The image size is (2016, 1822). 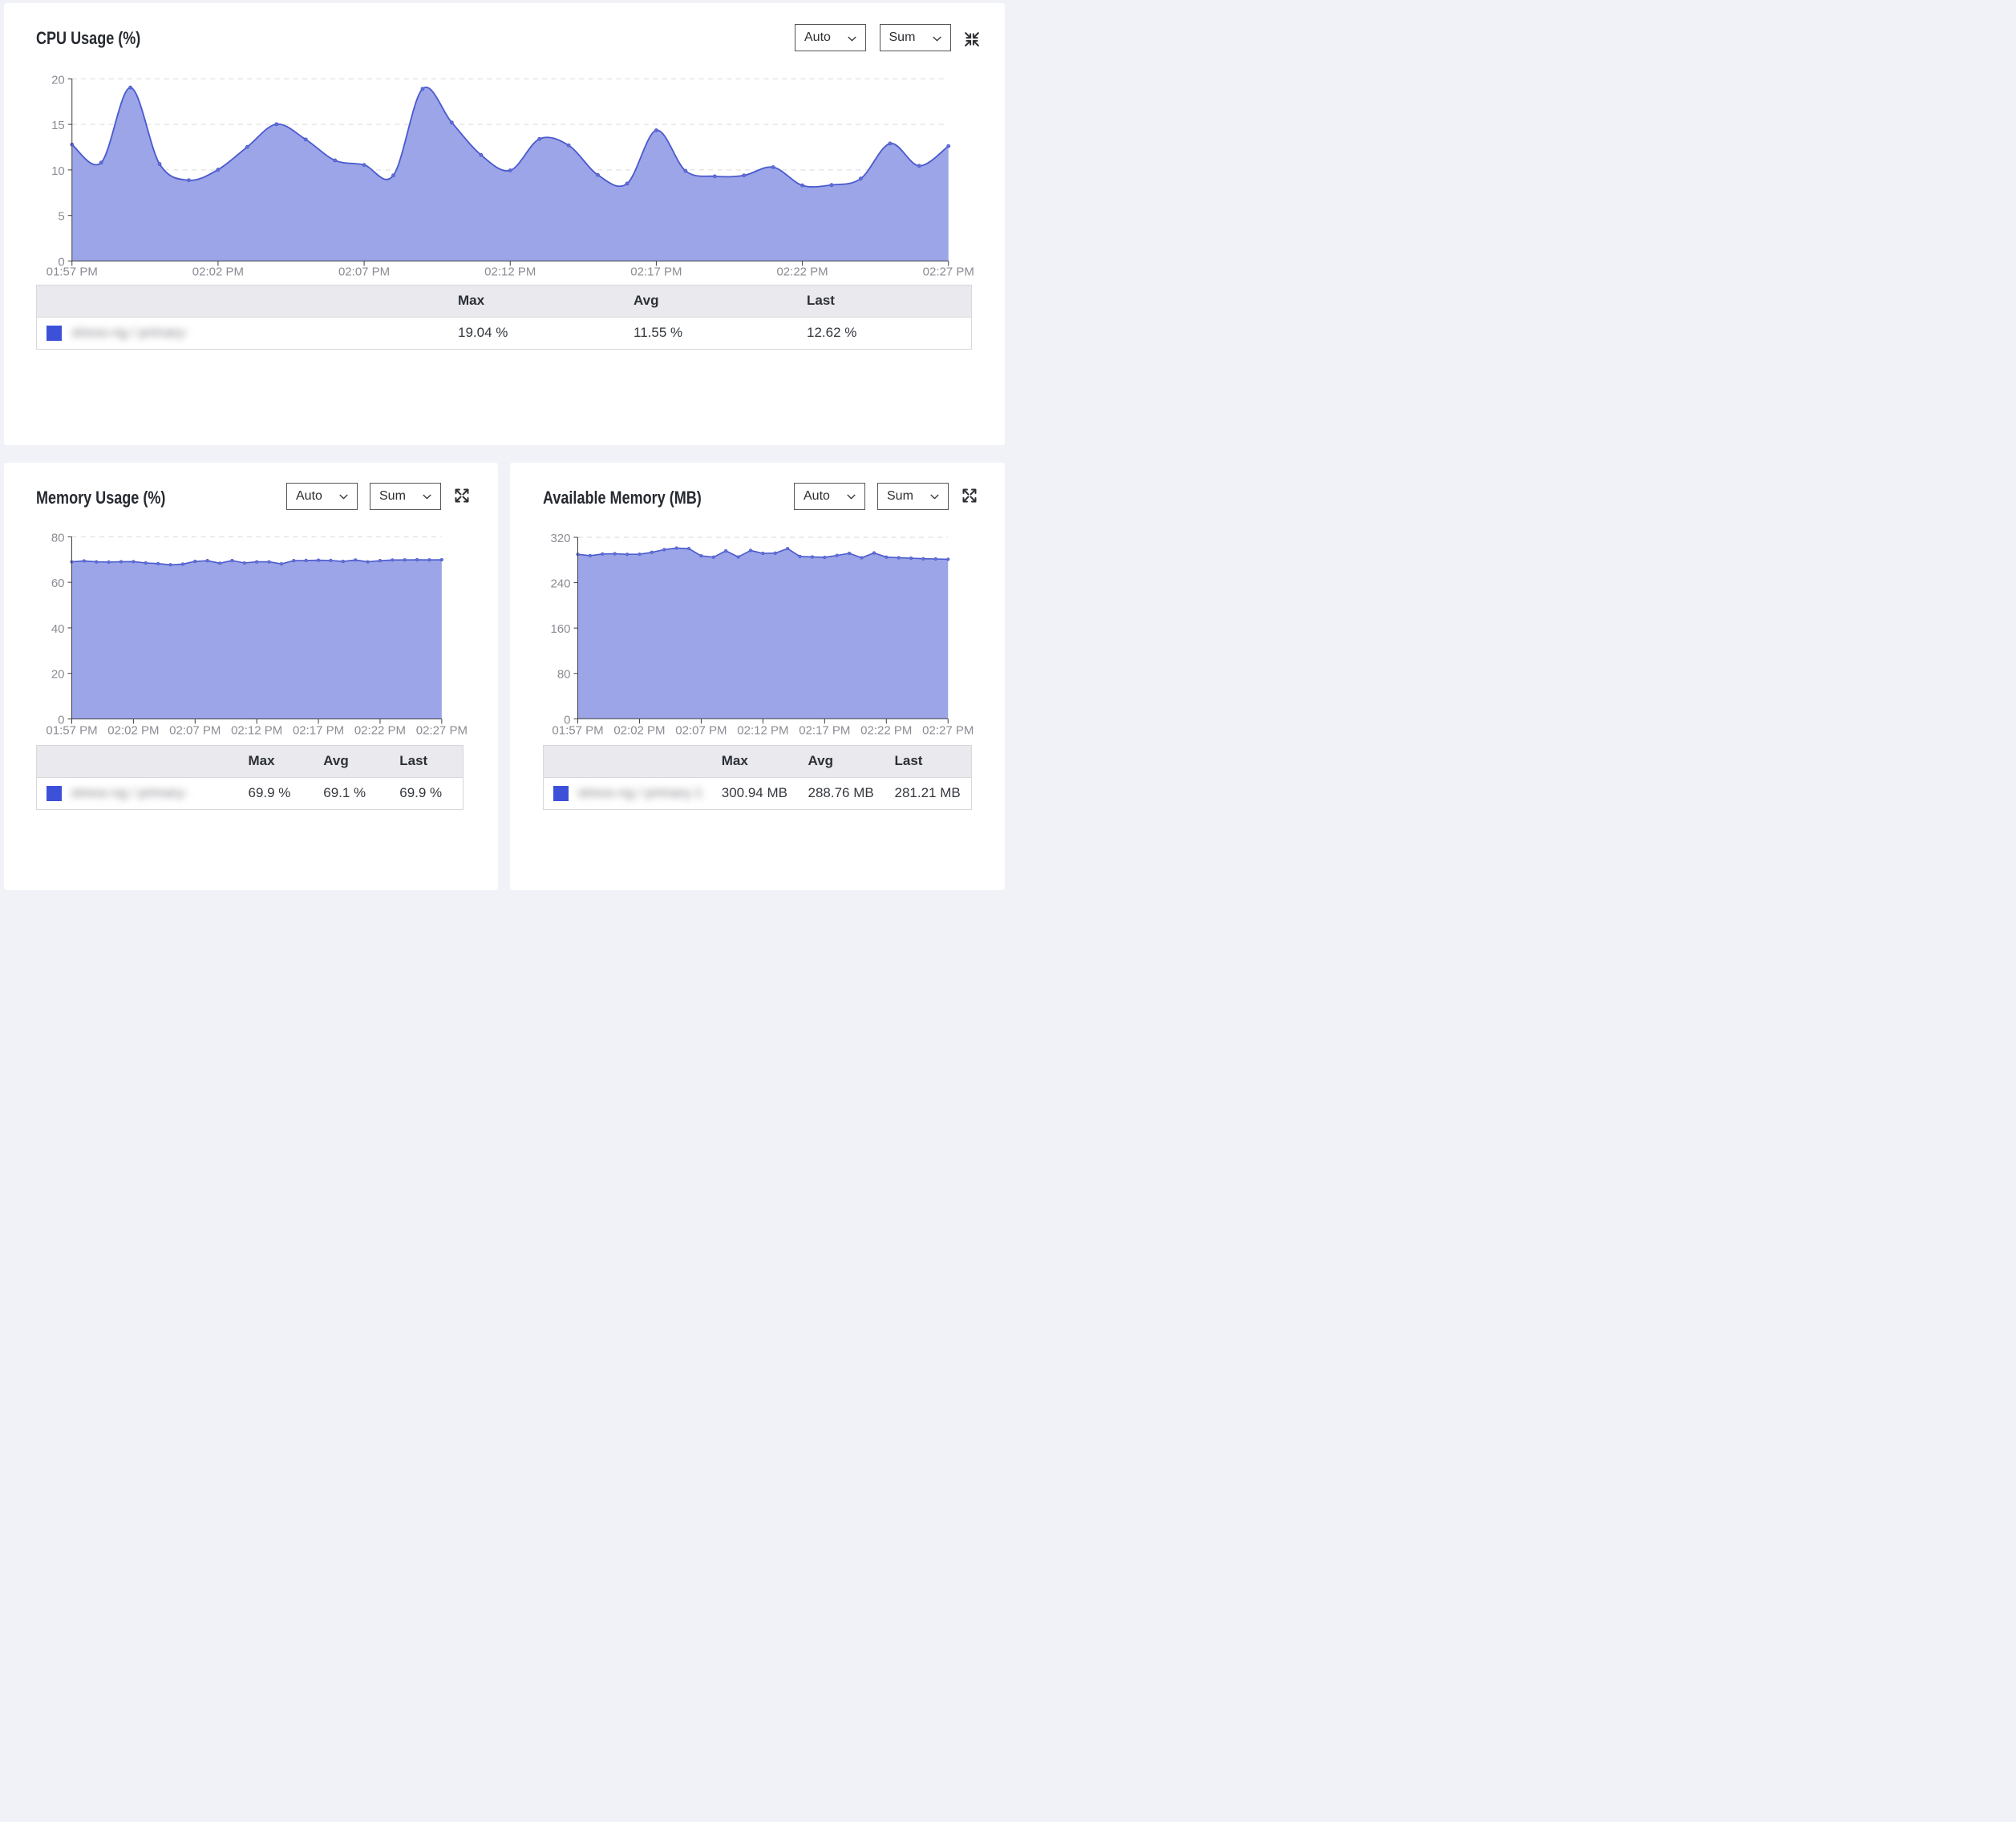 What do you see at coordinates (560, 629) in the screenshot?
I see `svg-text: 160` at bounding box center [560, 629].